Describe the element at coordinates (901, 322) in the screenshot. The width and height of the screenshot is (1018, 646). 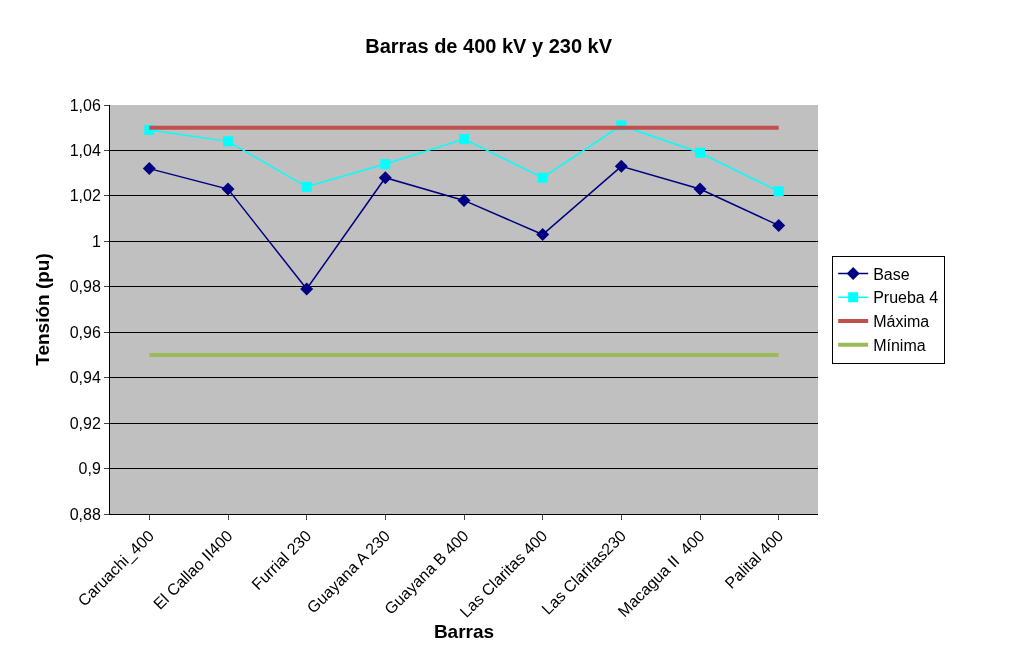
I see `legend-label: Máxima` at that location.